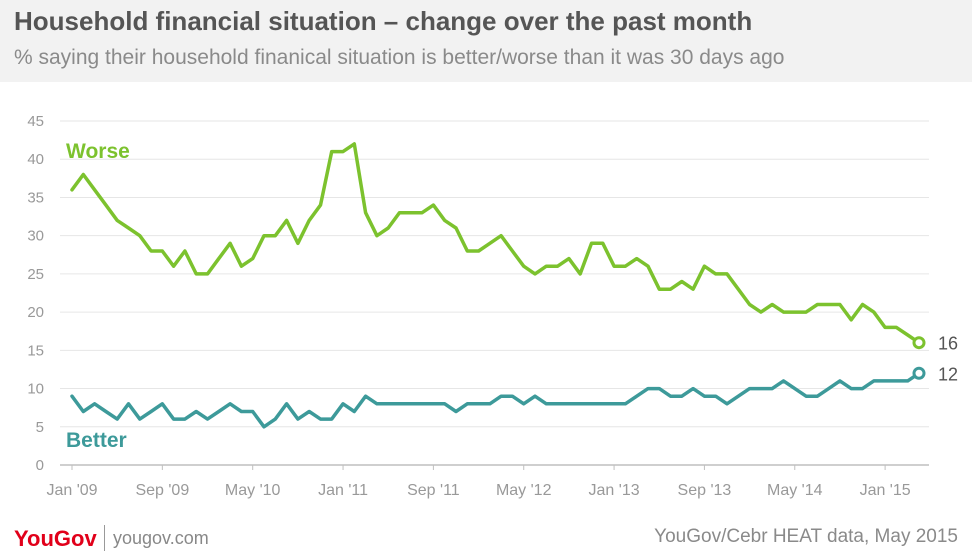 Image resolution: width=972 pixels, height=558 pixels. I want to click on series-line-better, so click(495, 400).